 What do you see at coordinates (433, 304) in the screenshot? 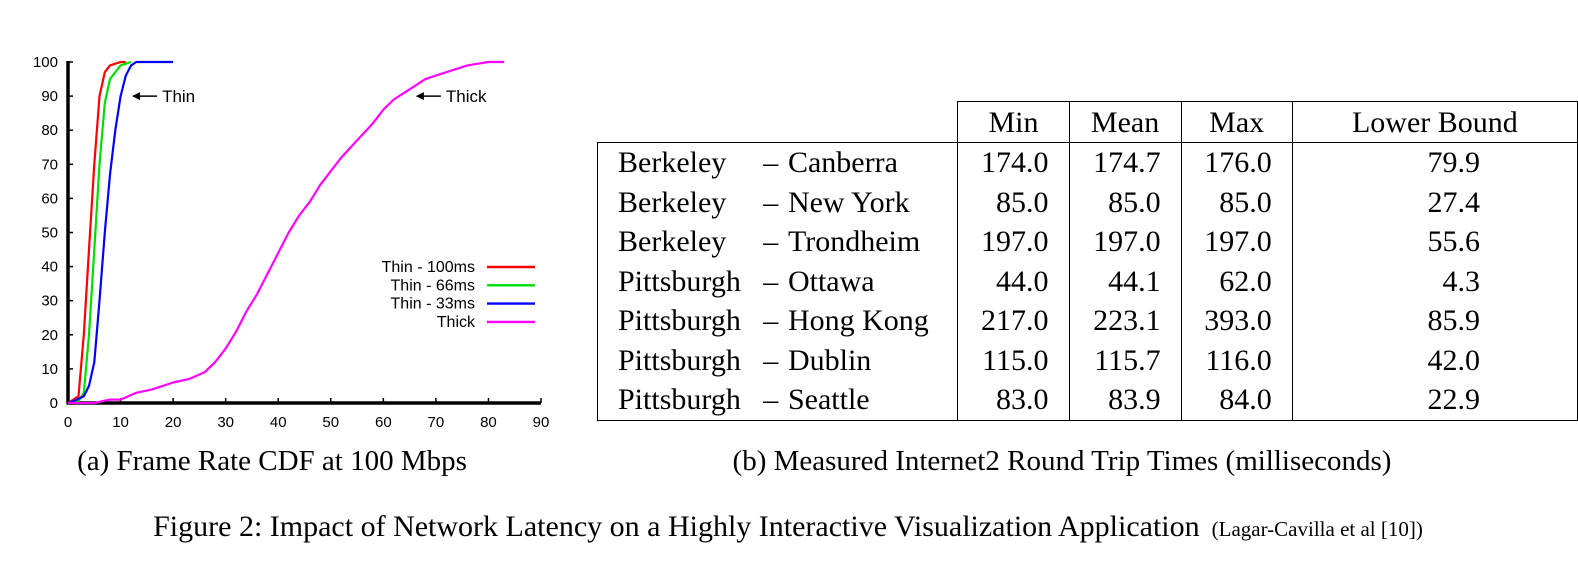
I see `legend-label: Thin - 33ms` at bounding box center [433, 304].